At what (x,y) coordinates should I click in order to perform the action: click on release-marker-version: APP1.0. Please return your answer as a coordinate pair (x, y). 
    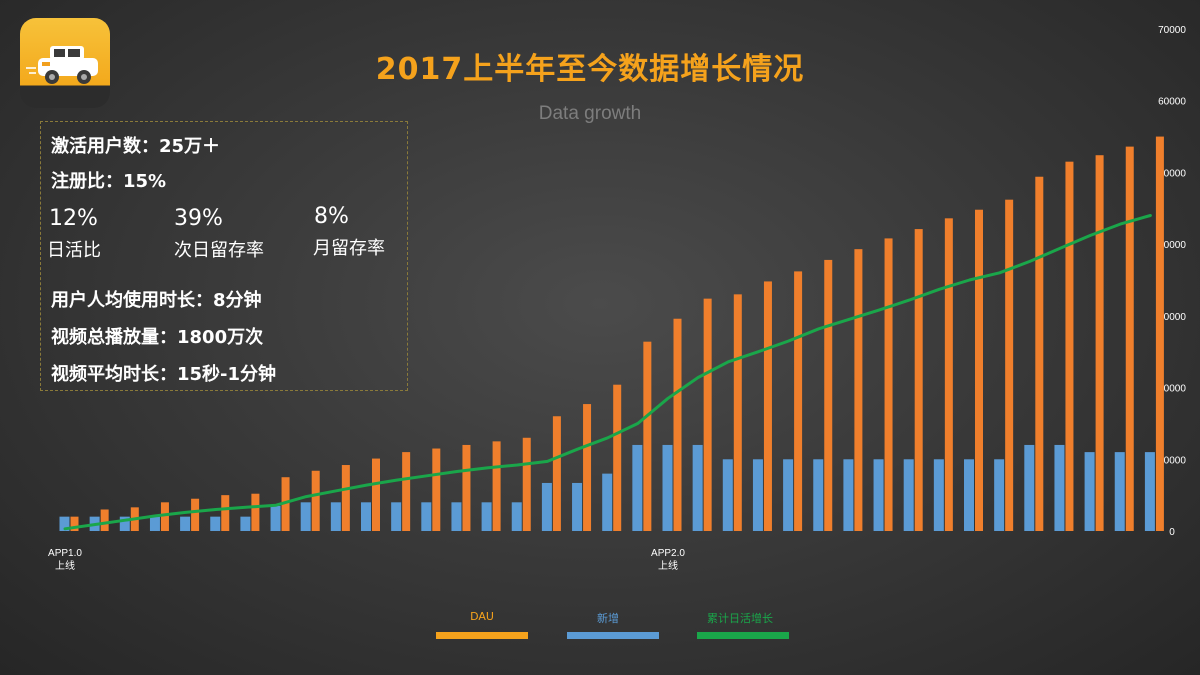
    Looking at the image, I should click on (65, 553).